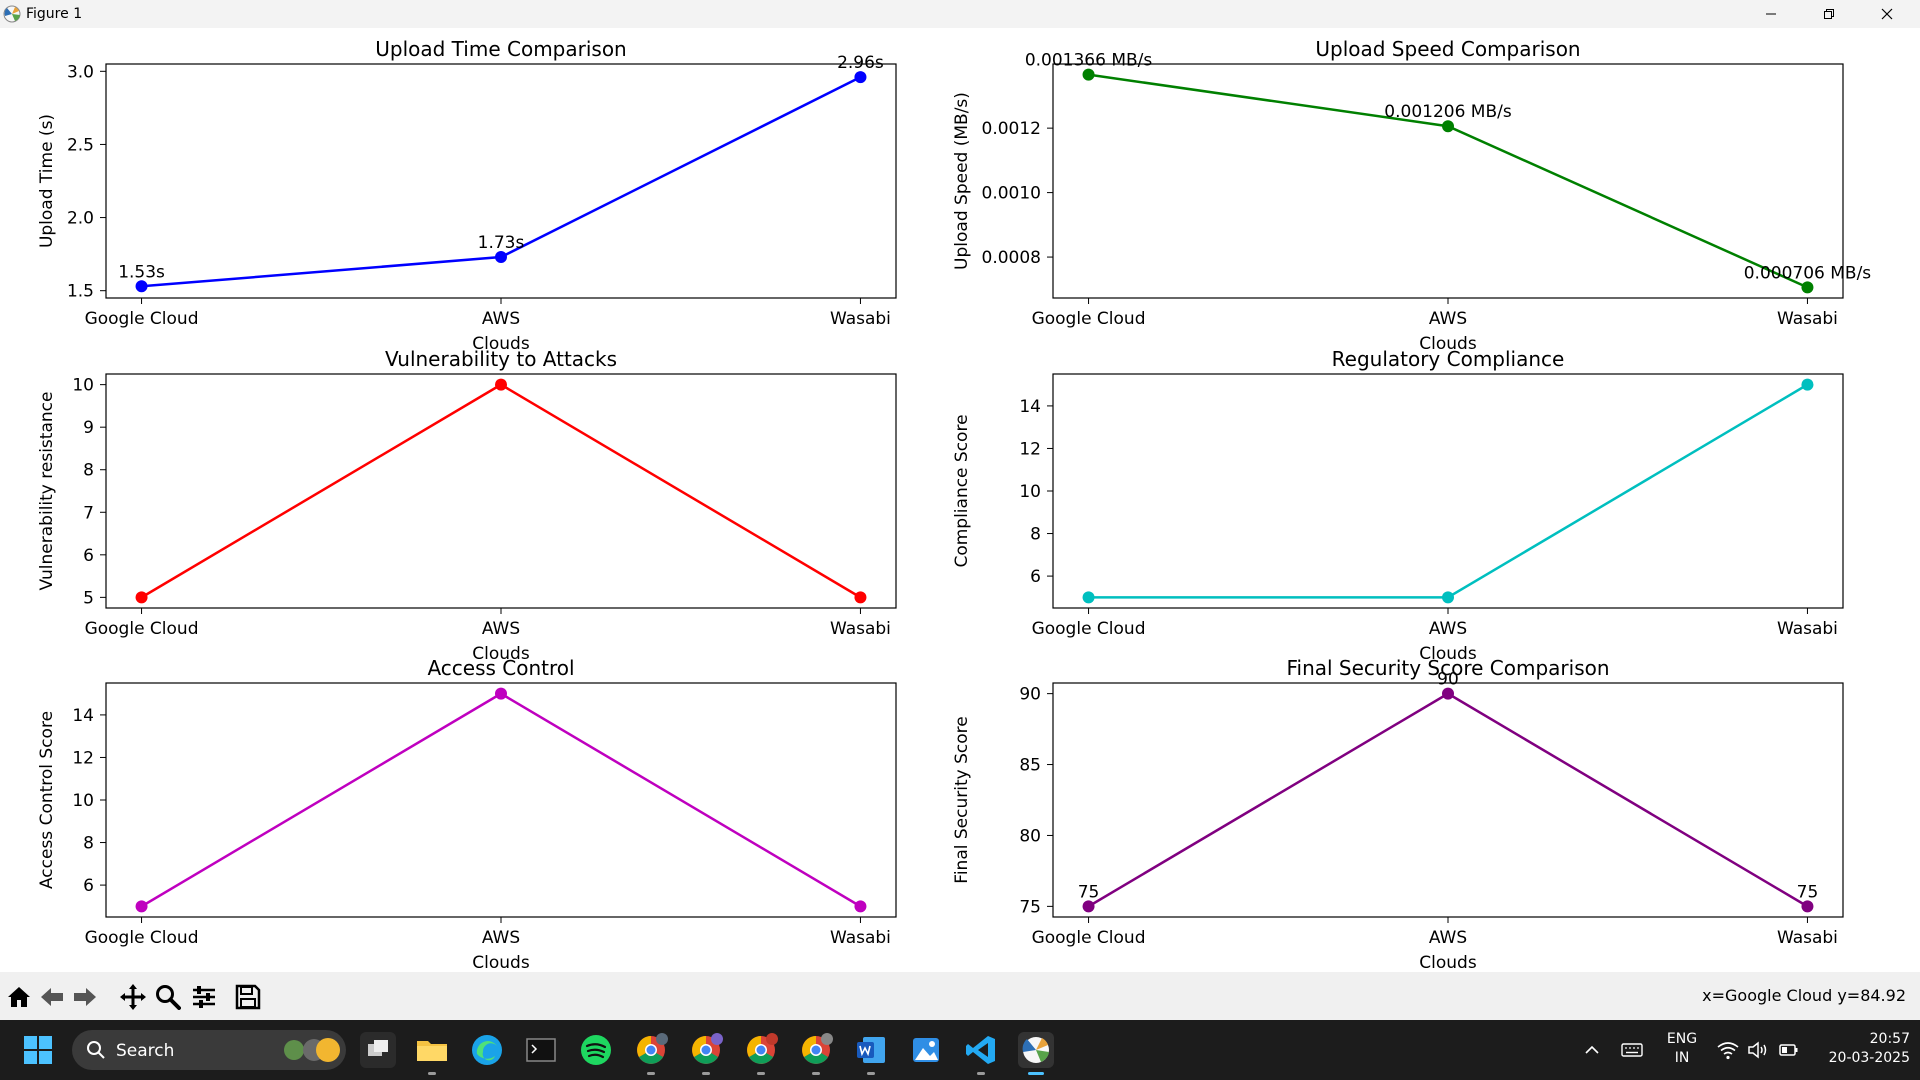 The width and height of the screenshot is (1920, 1080). I want to click on show-hidden-icons-button, so click(1592, 1050).